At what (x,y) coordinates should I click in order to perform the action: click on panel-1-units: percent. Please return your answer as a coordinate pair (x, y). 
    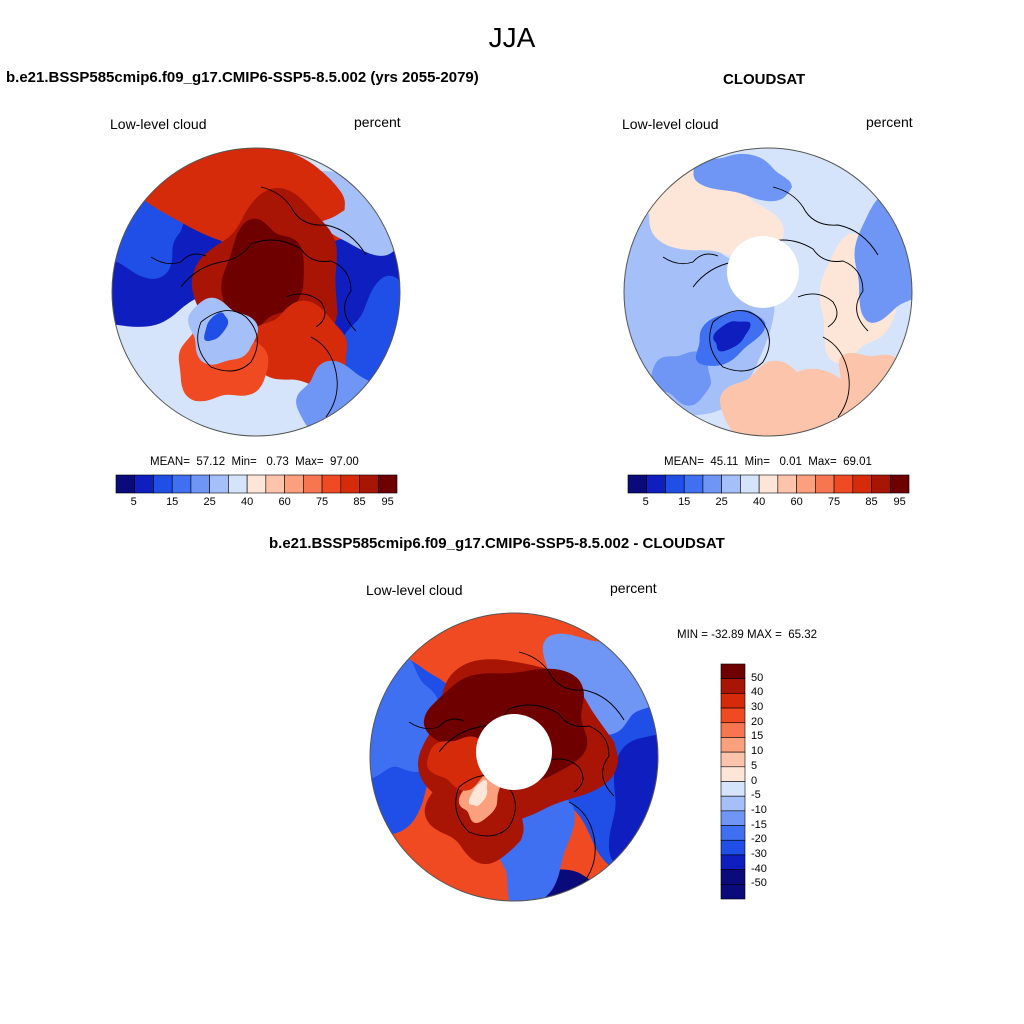
    Looking at the image, I should click on (377, 122).